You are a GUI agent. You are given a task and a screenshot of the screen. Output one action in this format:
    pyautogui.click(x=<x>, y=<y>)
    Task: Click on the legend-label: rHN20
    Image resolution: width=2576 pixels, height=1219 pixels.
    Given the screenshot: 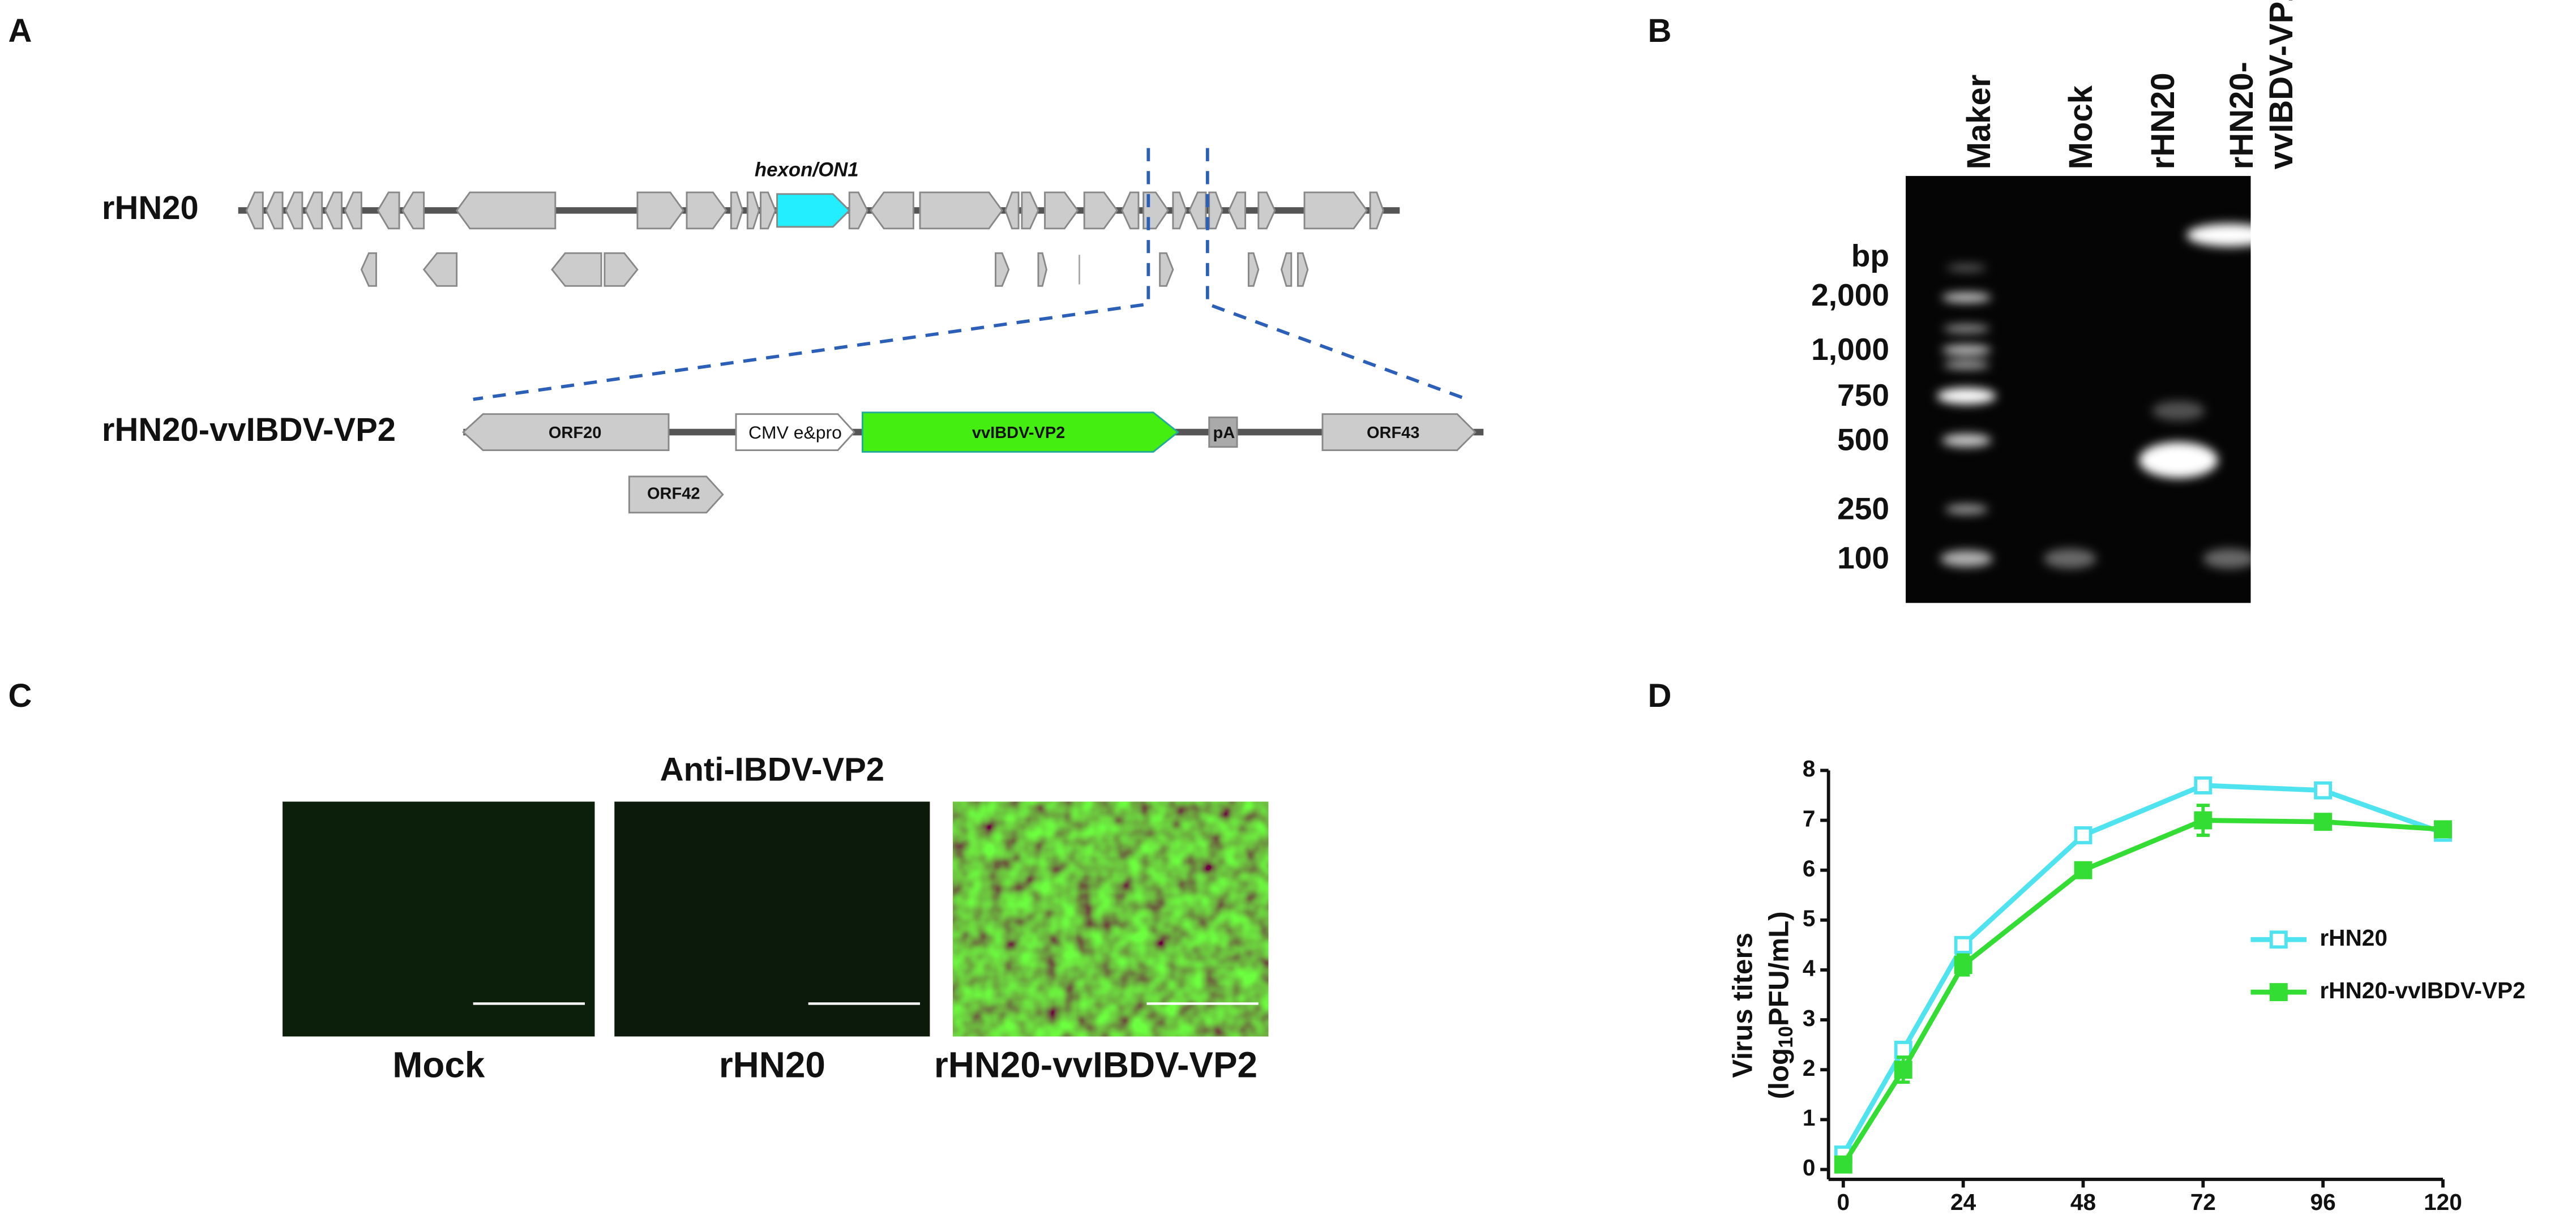 What is the action you would take?
    pyautogui.click(x=2353, y=938)
    